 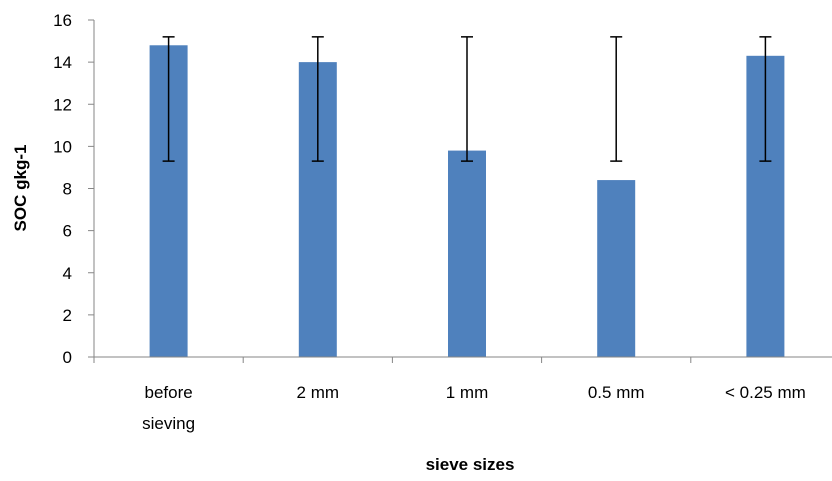 What do you see at coordinates (67, 273) in the screenshot?
I see `y-tick-label: 4` at bounding box center [67, 273].